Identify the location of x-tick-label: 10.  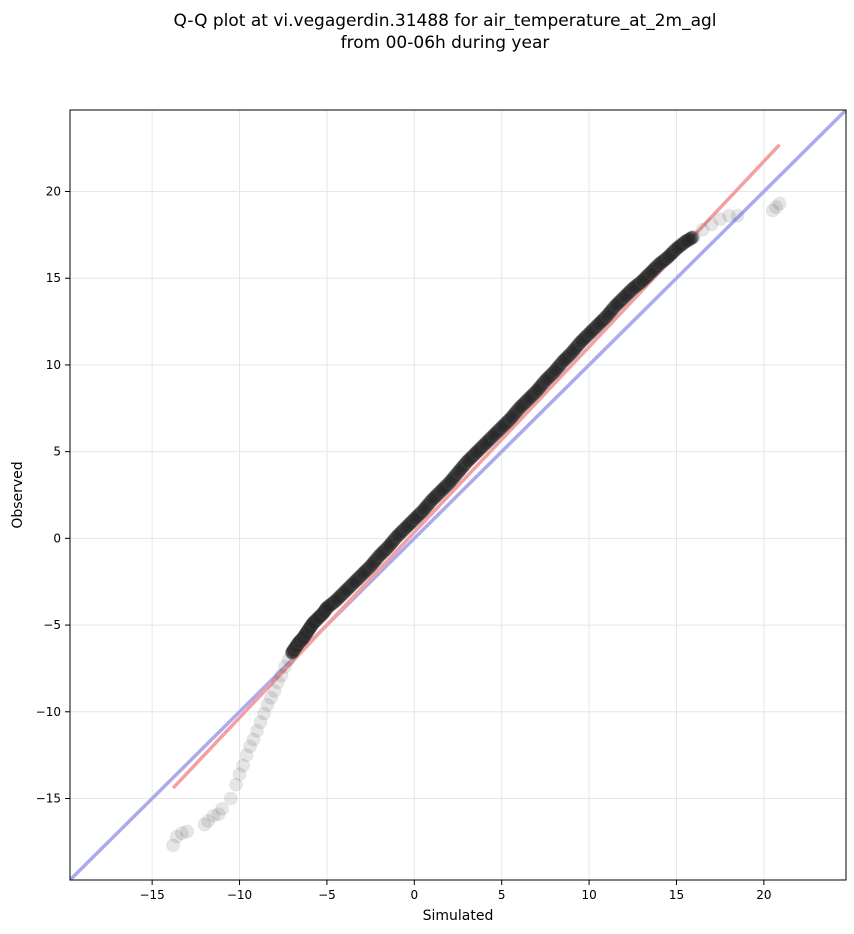
(588, 895).